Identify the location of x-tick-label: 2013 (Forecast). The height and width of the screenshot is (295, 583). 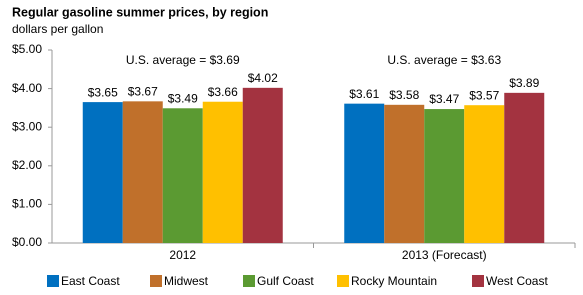
(444, 255).